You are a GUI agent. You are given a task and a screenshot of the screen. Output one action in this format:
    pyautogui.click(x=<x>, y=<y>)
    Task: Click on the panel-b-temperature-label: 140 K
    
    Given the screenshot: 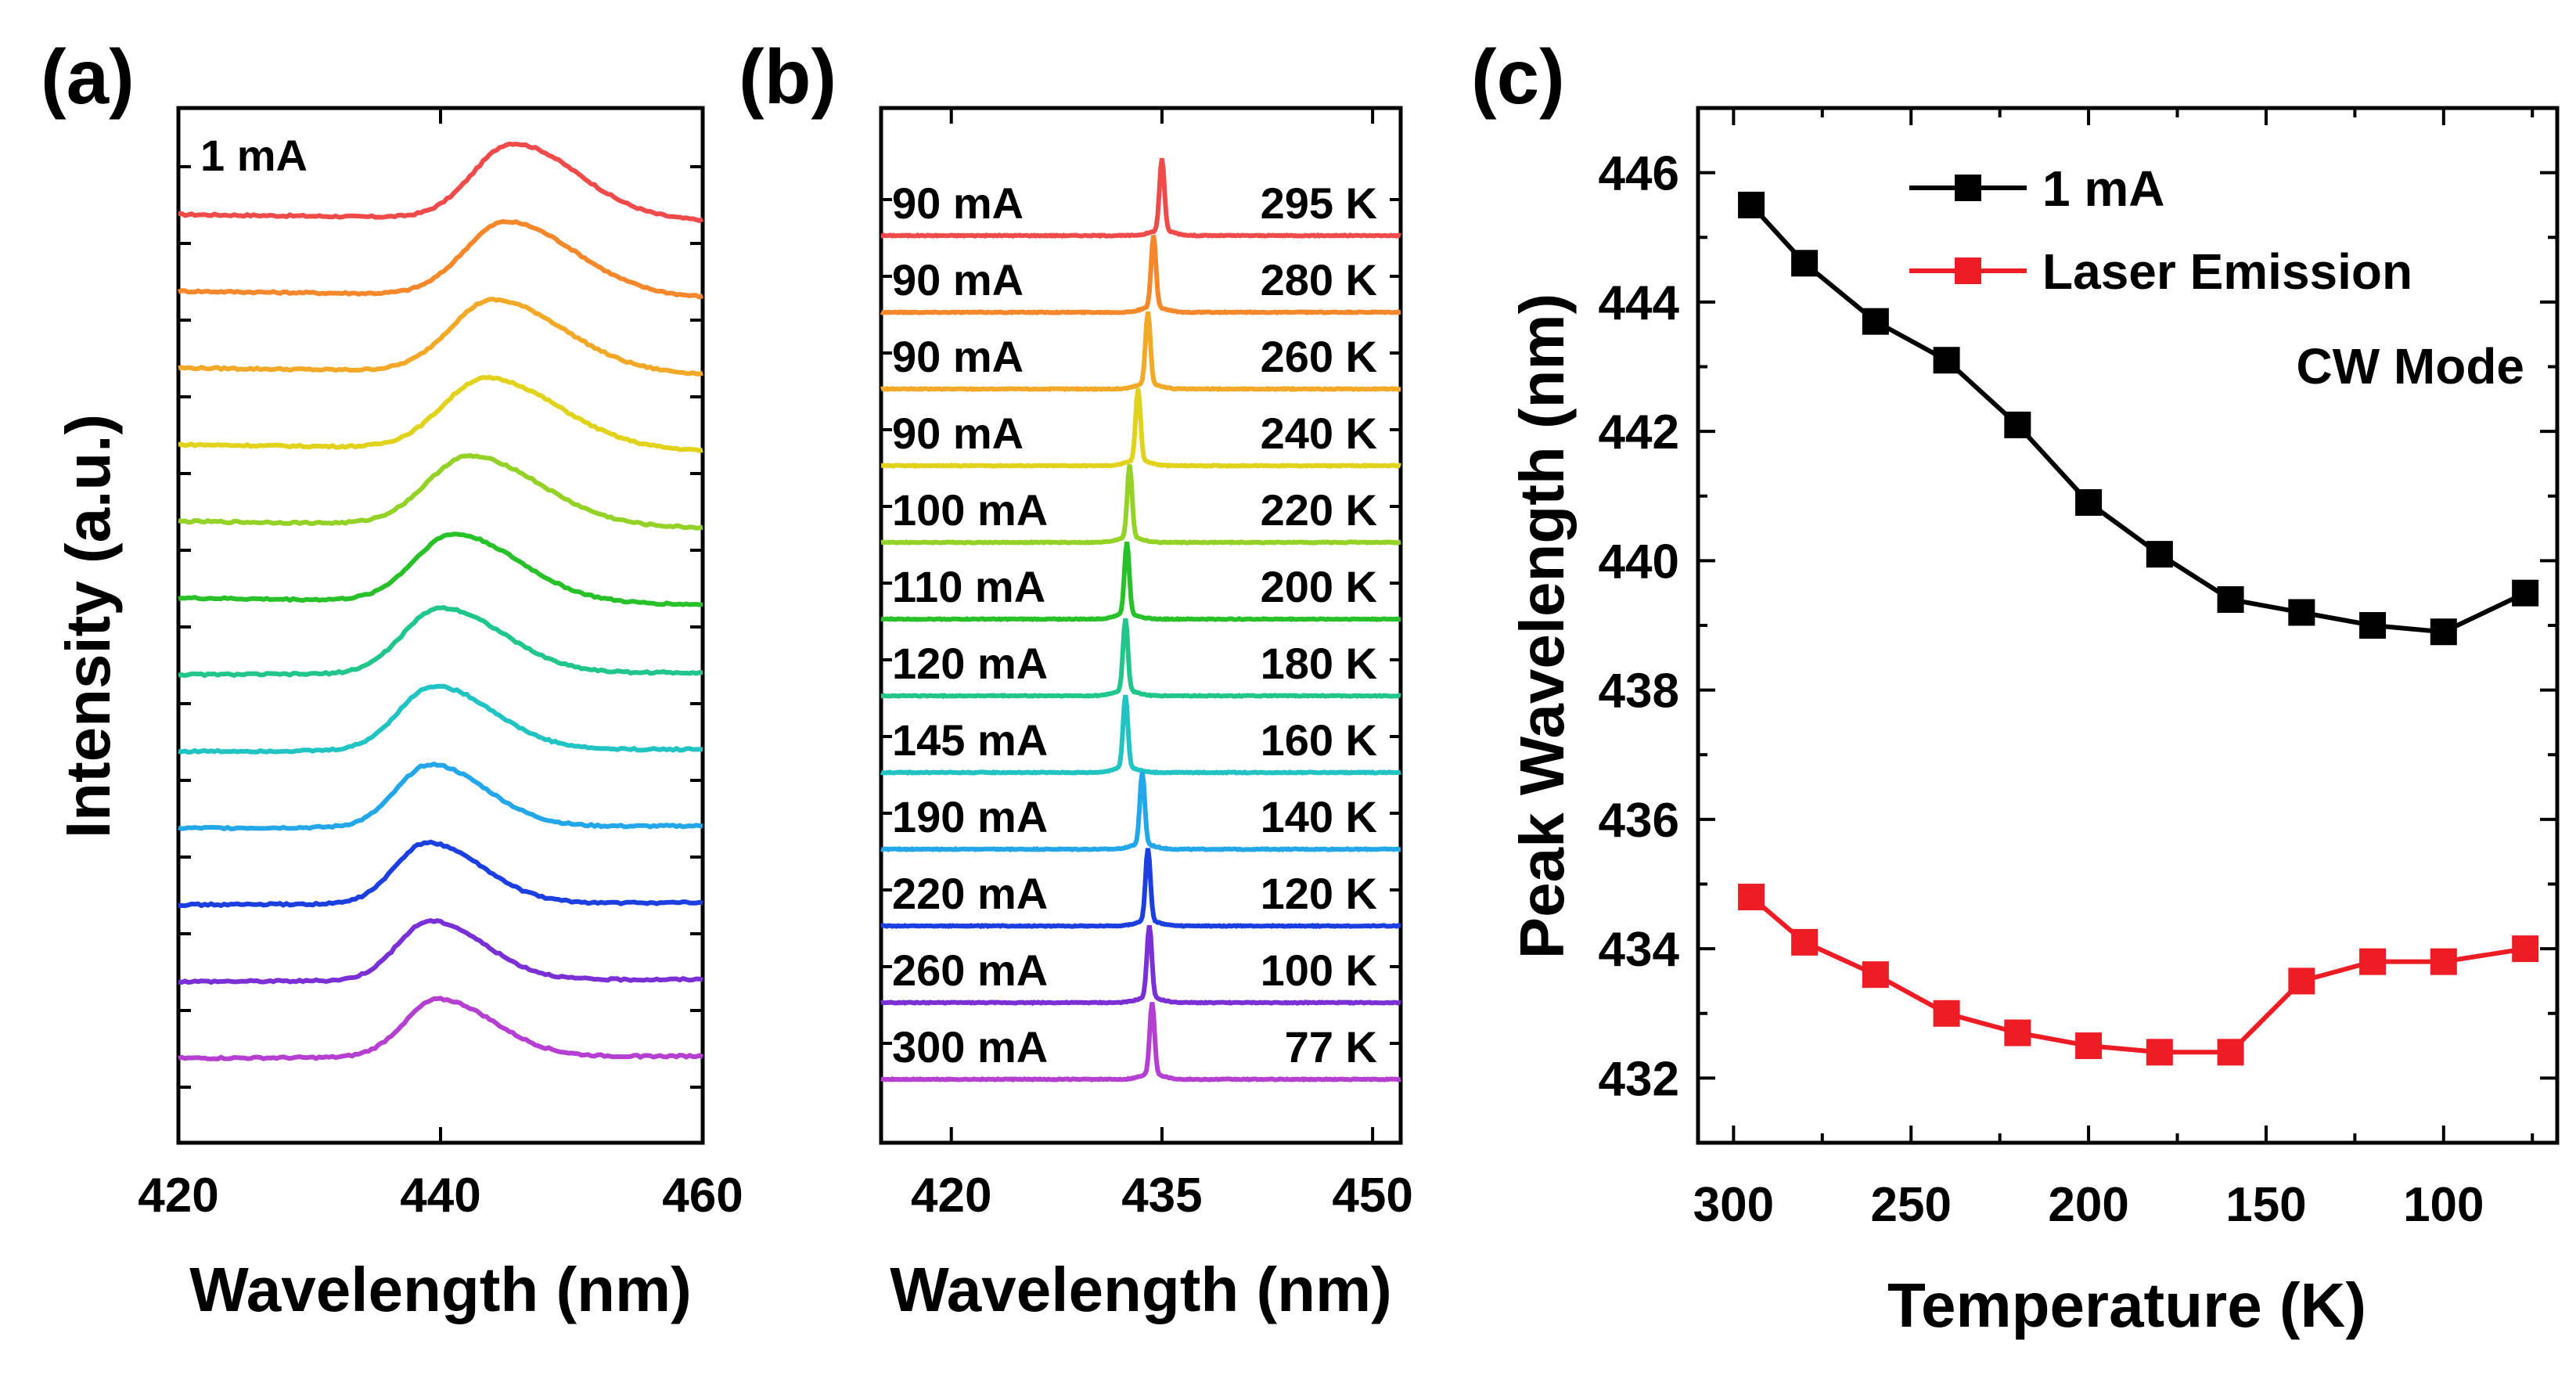 What is the action you would take?
    pyautogui.click(x=1319, y=817)
    